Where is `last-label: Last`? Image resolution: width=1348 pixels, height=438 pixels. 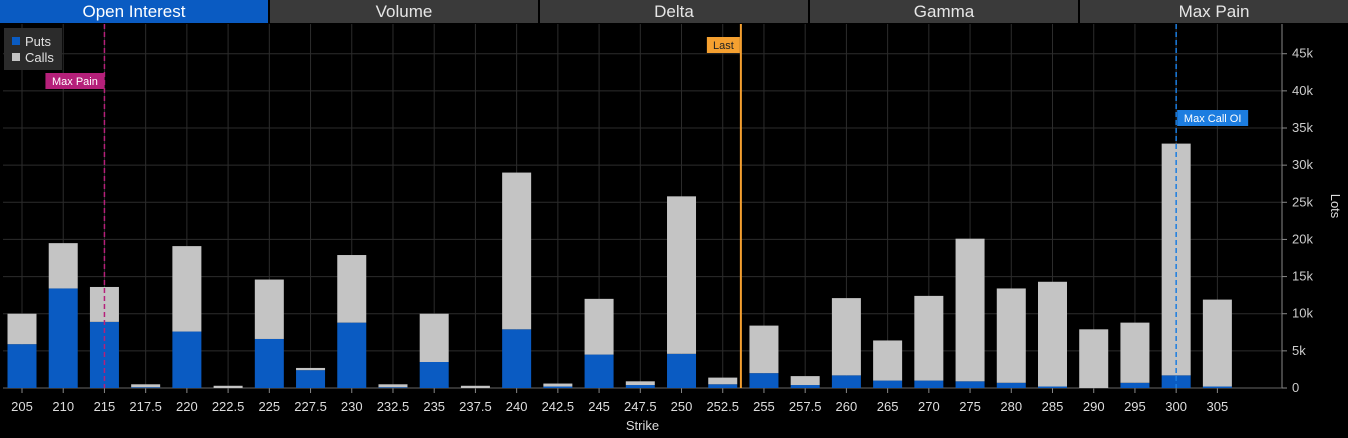 last-label: Last is located at coordinates (723, 46).